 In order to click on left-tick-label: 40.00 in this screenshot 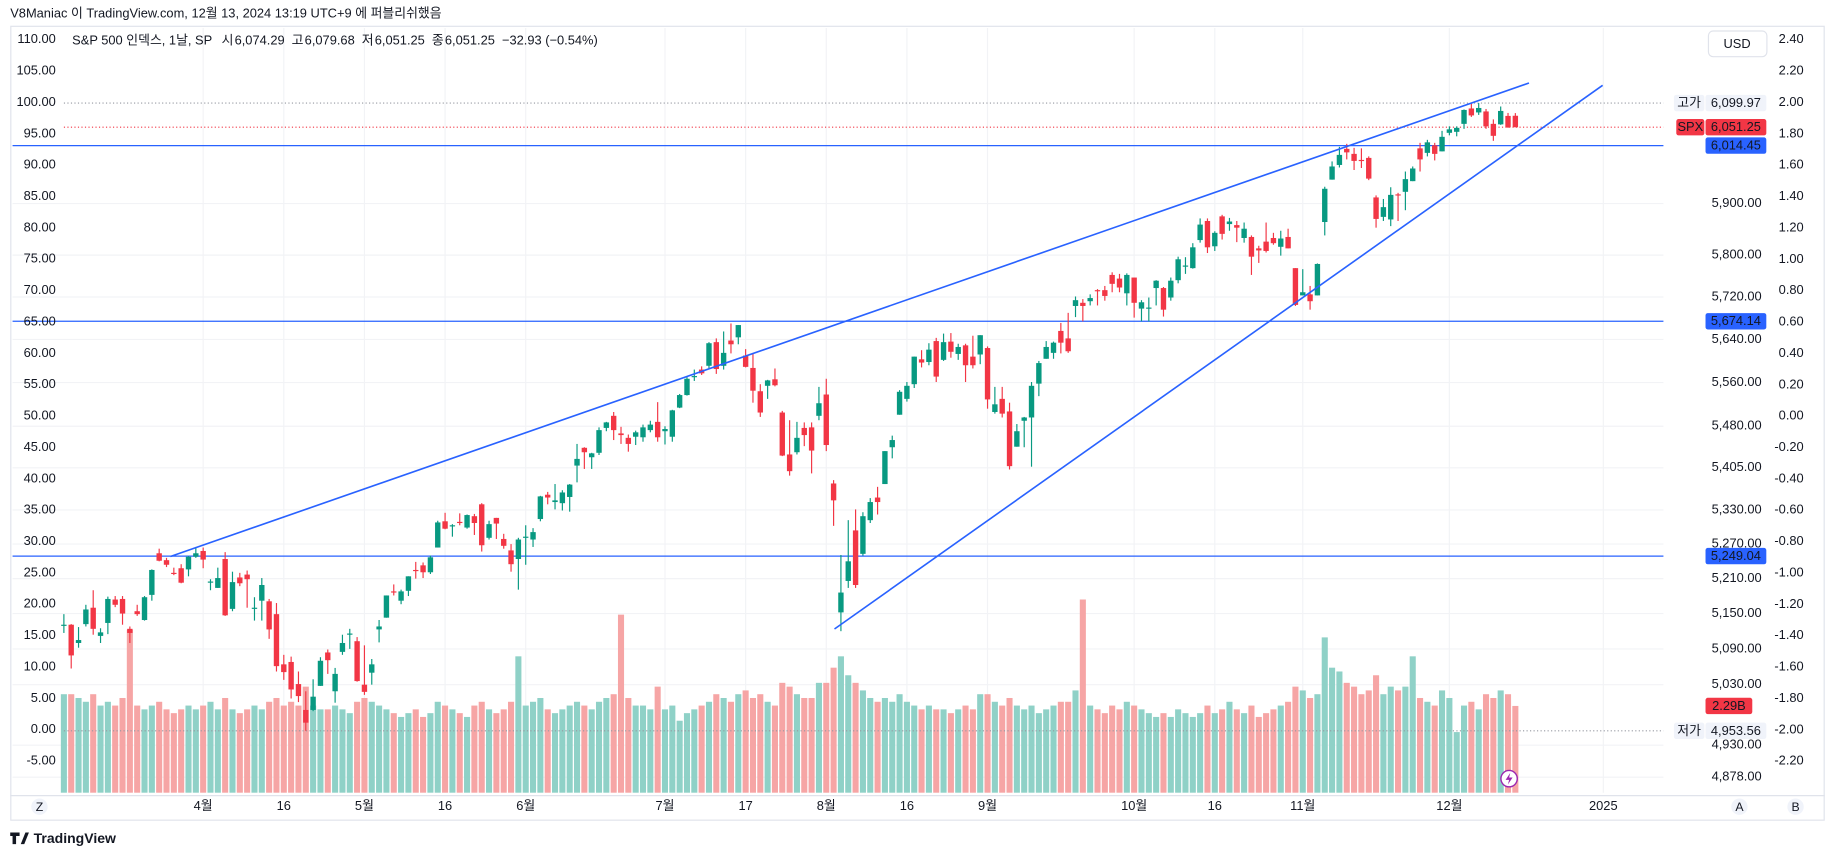, I will do `click(40, 477)`.